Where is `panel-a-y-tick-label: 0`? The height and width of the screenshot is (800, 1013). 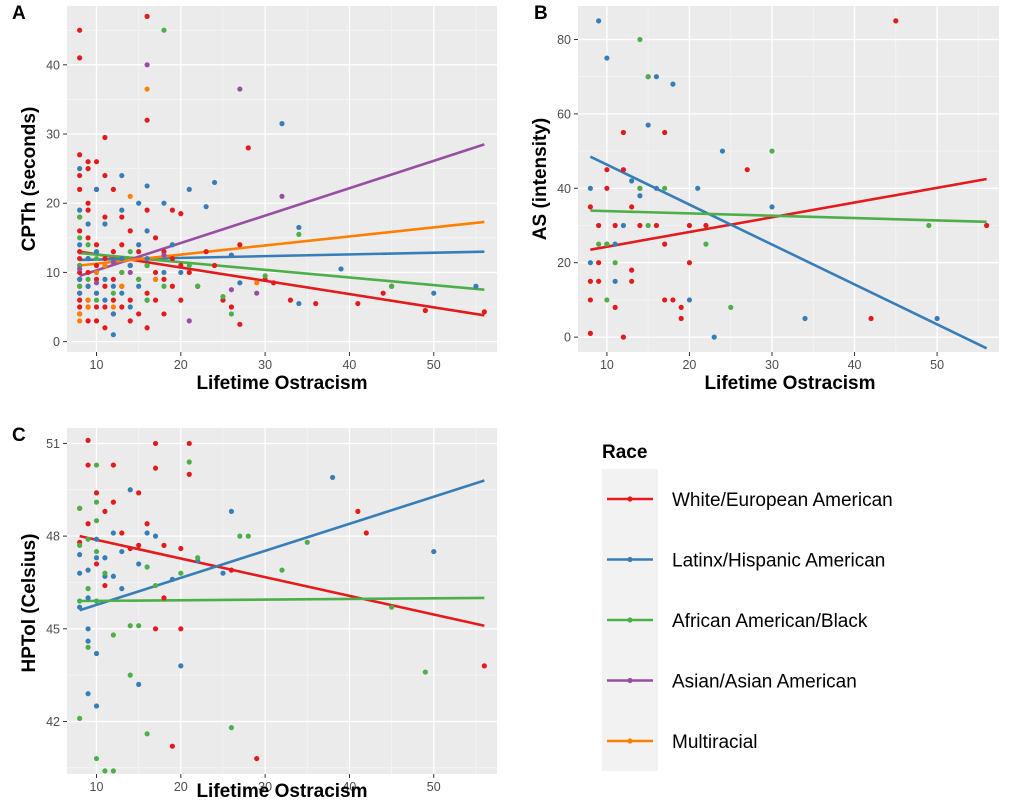 panel-a-y-tick-label: 0 is located at coordinates (56, 342).